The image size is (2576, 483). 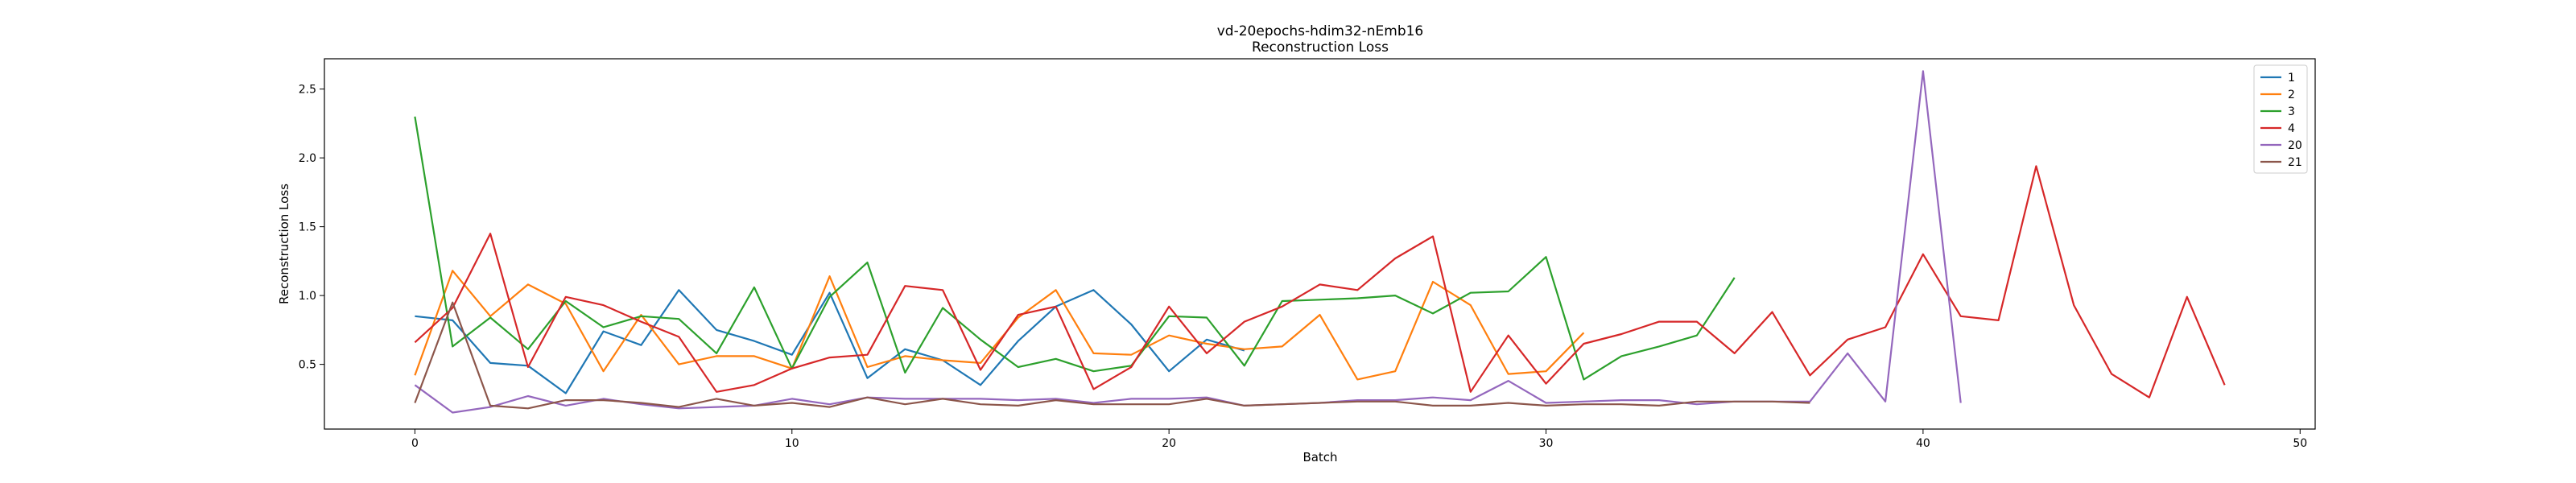 What do you see at coordinates (307, 296) in the screenshot?
I see `y-tick-label: 1.0` at bounding box center [307, 296].